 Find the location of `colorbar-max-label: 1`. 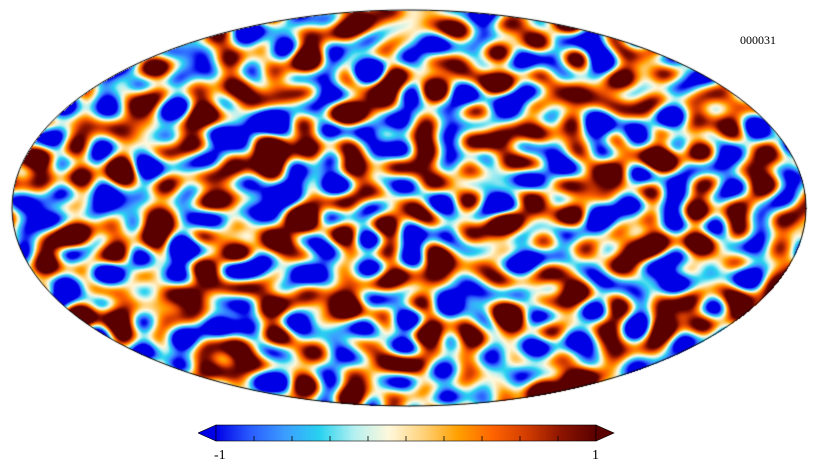

colorbar-max-label: 1 is located at coordinates (595, 455).